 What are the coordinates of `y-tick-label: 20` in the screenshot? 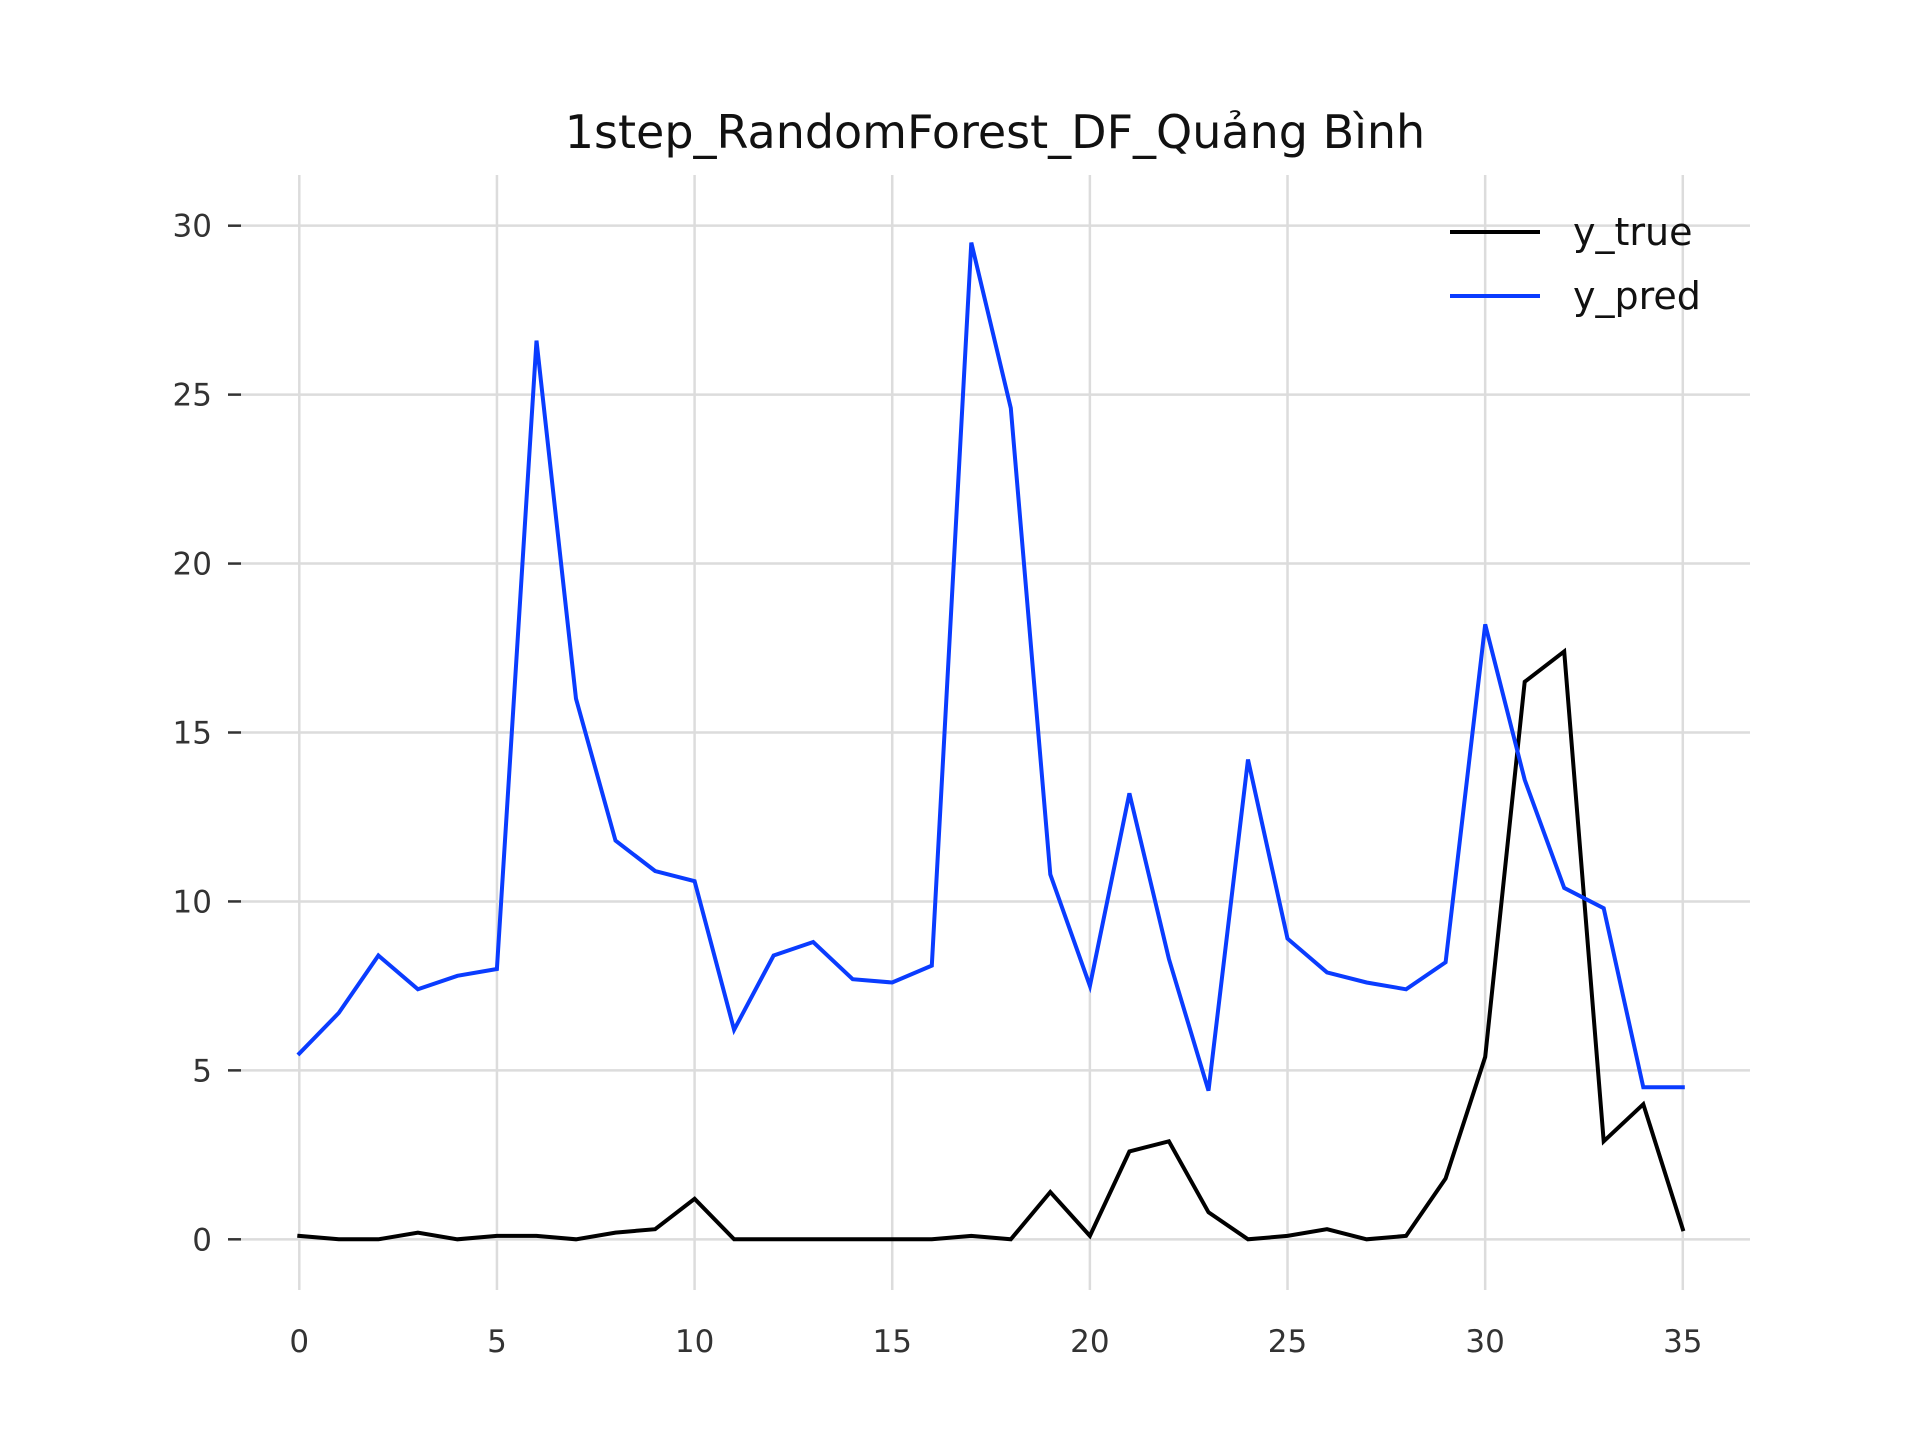 It's located at (192, 565).